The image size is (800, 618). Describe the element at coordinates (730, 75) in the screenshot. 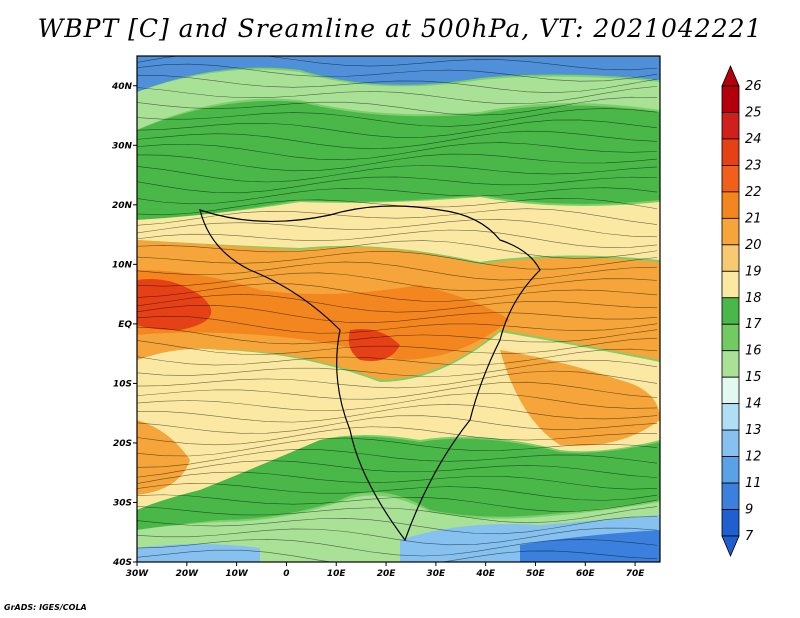

I see `colorbar-max-arrow` at that location.